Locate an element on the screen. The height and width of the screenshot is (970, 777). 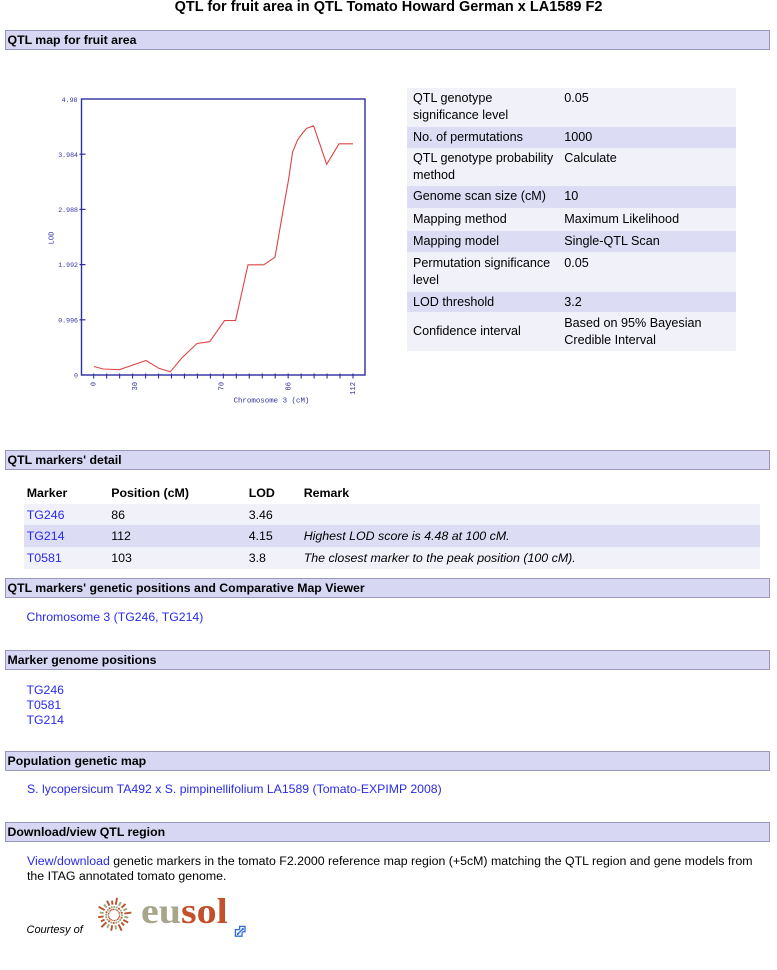
svg-text: 0.996 is located at coordinates (68, 320).